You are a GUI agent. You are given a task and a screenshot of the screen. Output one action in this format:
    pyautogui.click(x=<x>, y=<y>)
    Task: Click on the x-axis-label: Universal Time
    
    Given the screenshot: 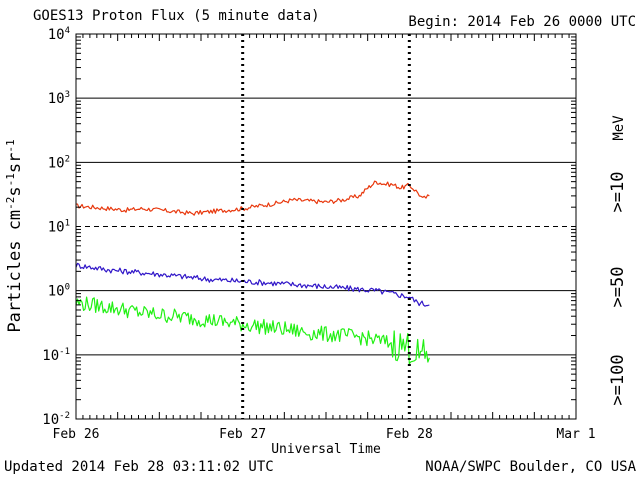 What is the action you would take?
    pyautogui.click(x=326, y=449)
    